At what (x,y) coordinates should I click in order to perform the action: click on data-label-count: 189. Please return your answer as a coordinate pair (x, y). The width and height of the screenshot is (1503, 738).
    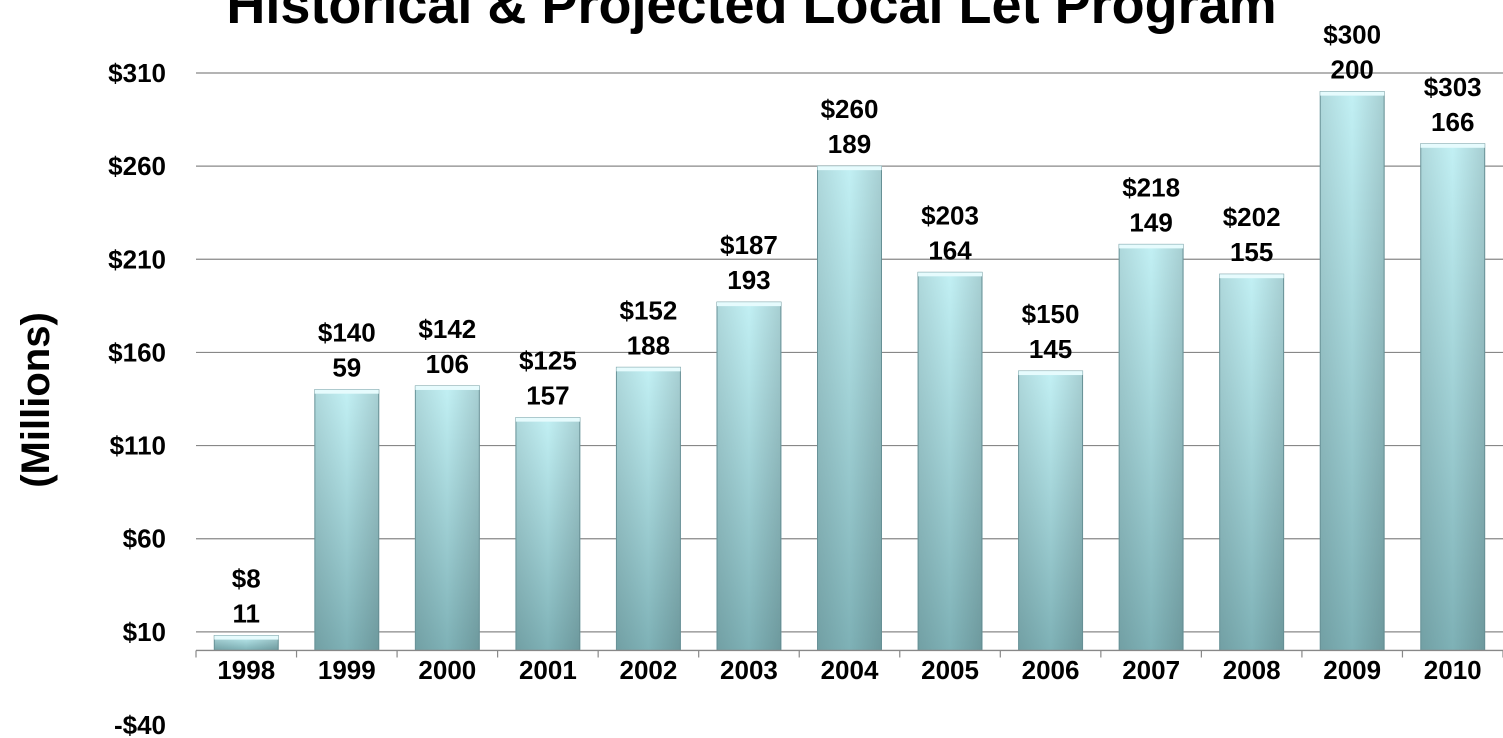
    Looking at the image, I should click on (849, 144).